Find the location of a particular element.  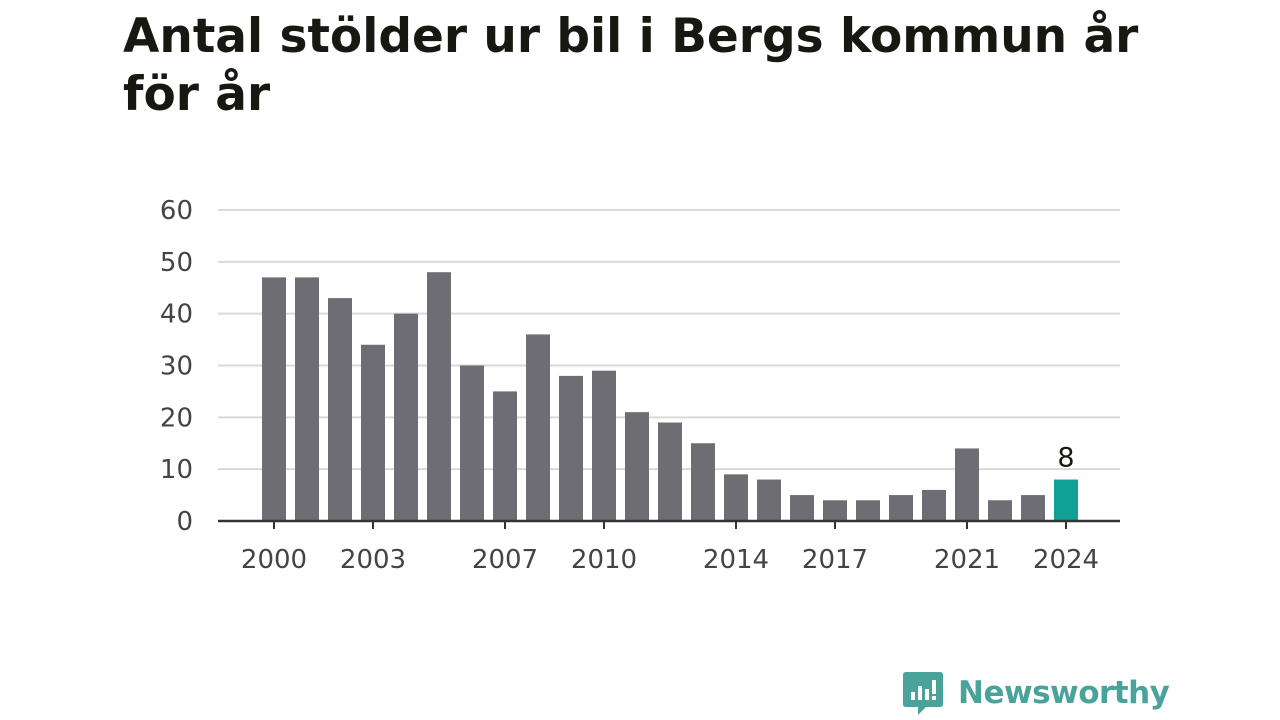

bar-2017 is located at coordinates (835, 510).